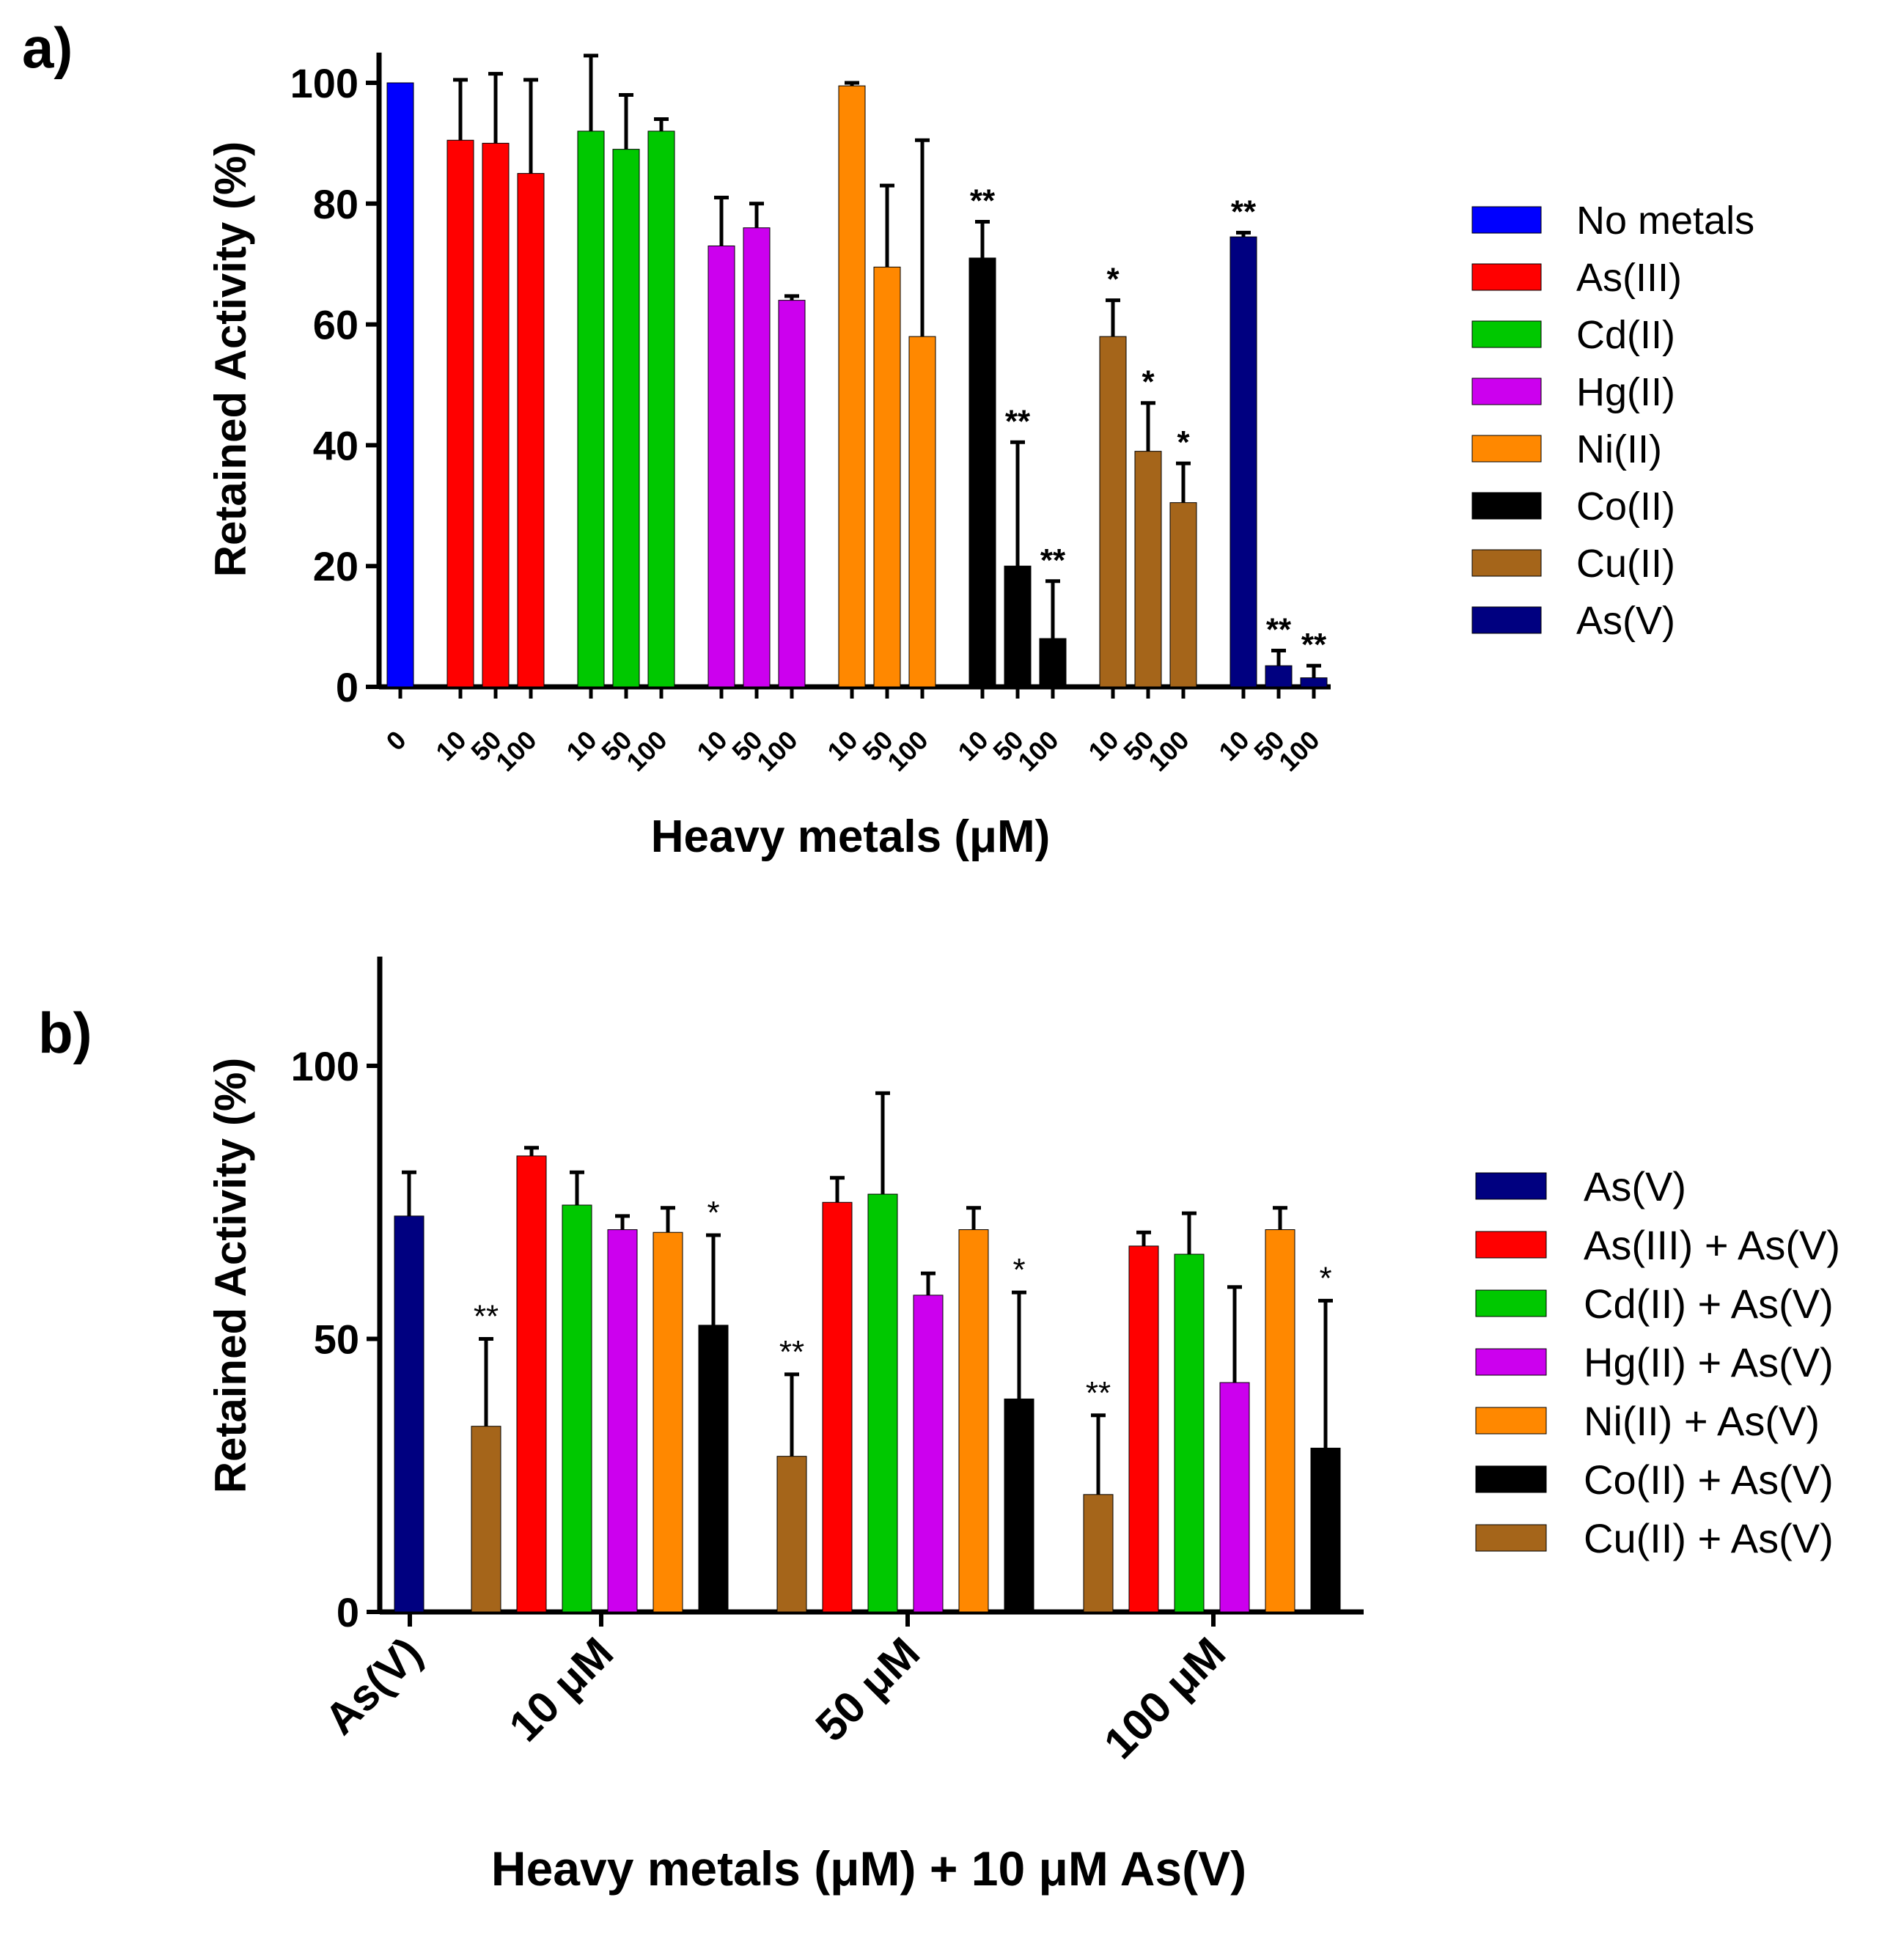  Describe the element at coordinates (1665, 221) in the screenshot. I see `legend-label-no-metals: No metals` at that location.